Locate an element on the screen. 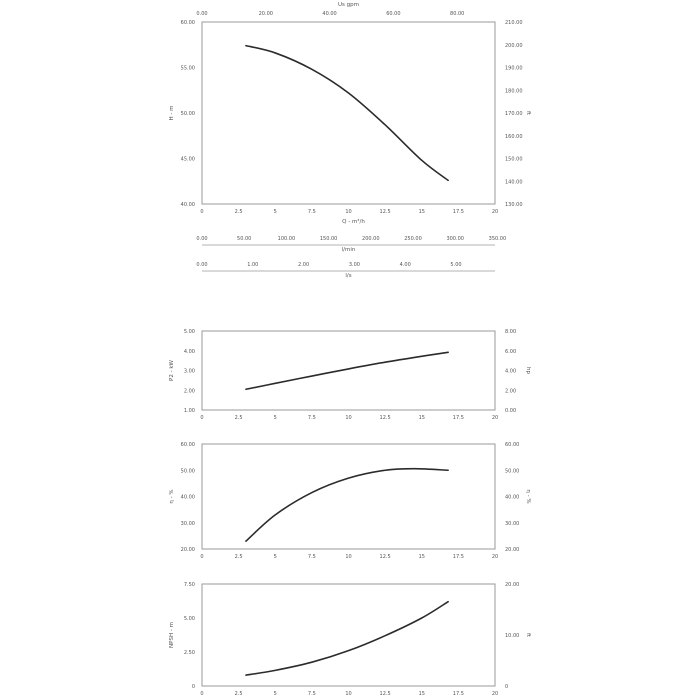 The height and width of the screenshot is (700, 700). y2-tick-label: 30.00 is located at coordinates (512, 524).